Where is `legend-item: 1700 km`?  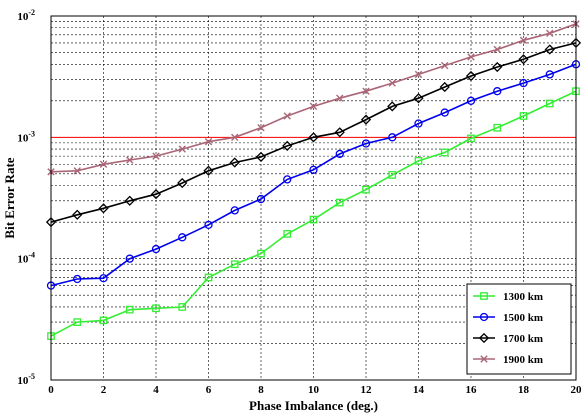
legend-item: 1700 km is located at coordinates (508, 338).